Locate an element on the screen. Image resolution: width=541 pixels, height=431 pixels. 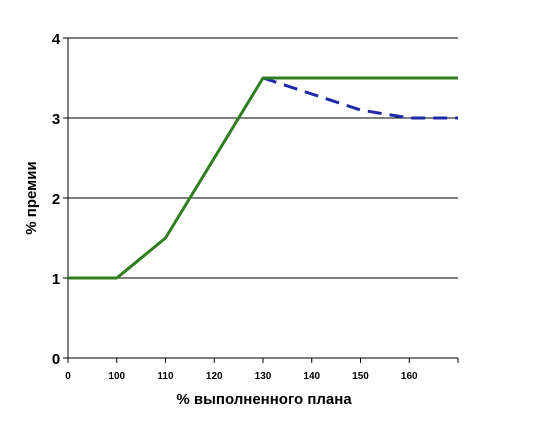
x-tick-label-110: 110 is located at coordinates (165, 376).